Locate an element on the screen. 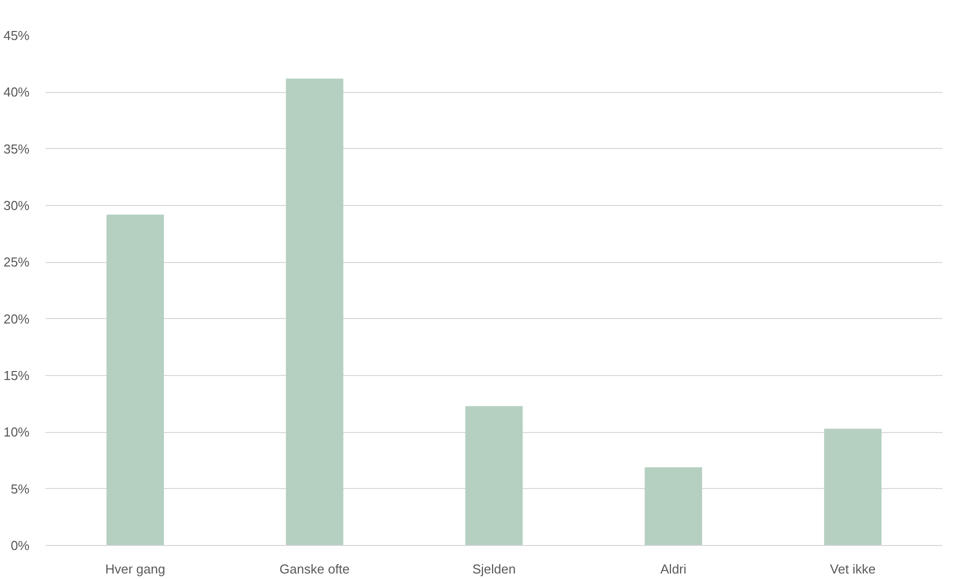 The image size is (957, 579). y-tick-label: 40% is located at coordinates (16, 92).